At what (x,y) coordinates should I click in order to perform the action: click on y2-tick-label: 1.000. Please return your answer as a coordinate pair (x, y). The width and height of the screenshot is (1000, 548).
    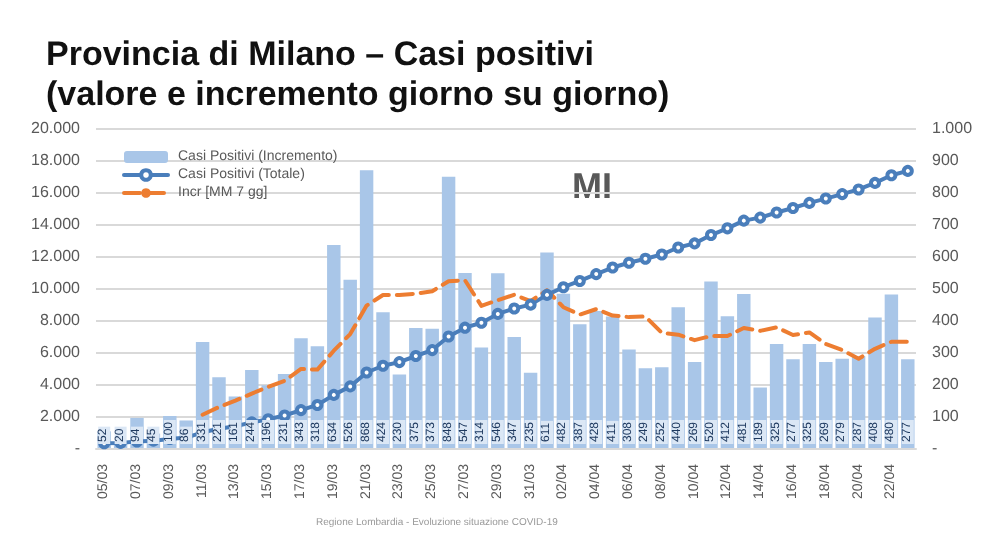
    Looking at the image, I should click on (953, 128).